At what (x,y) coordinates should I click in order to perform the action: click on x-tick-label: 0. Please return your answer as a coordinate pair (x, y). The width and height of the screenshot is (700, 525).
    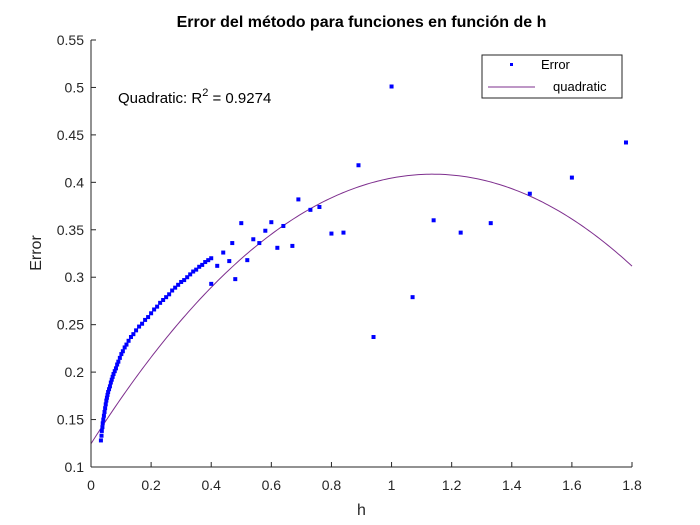
    Looking at the image, I should click on (91, 485).